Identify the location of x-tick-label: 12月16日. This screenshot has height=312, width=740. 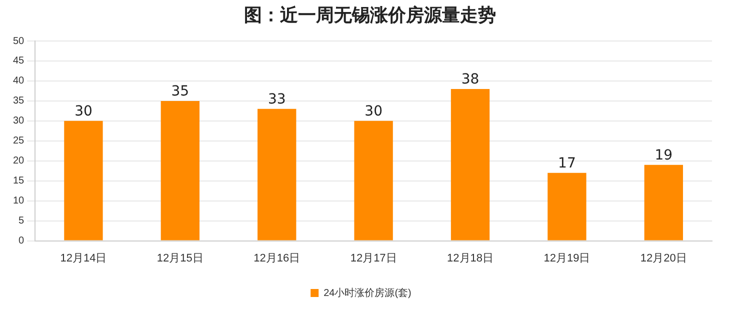
(277, 258).